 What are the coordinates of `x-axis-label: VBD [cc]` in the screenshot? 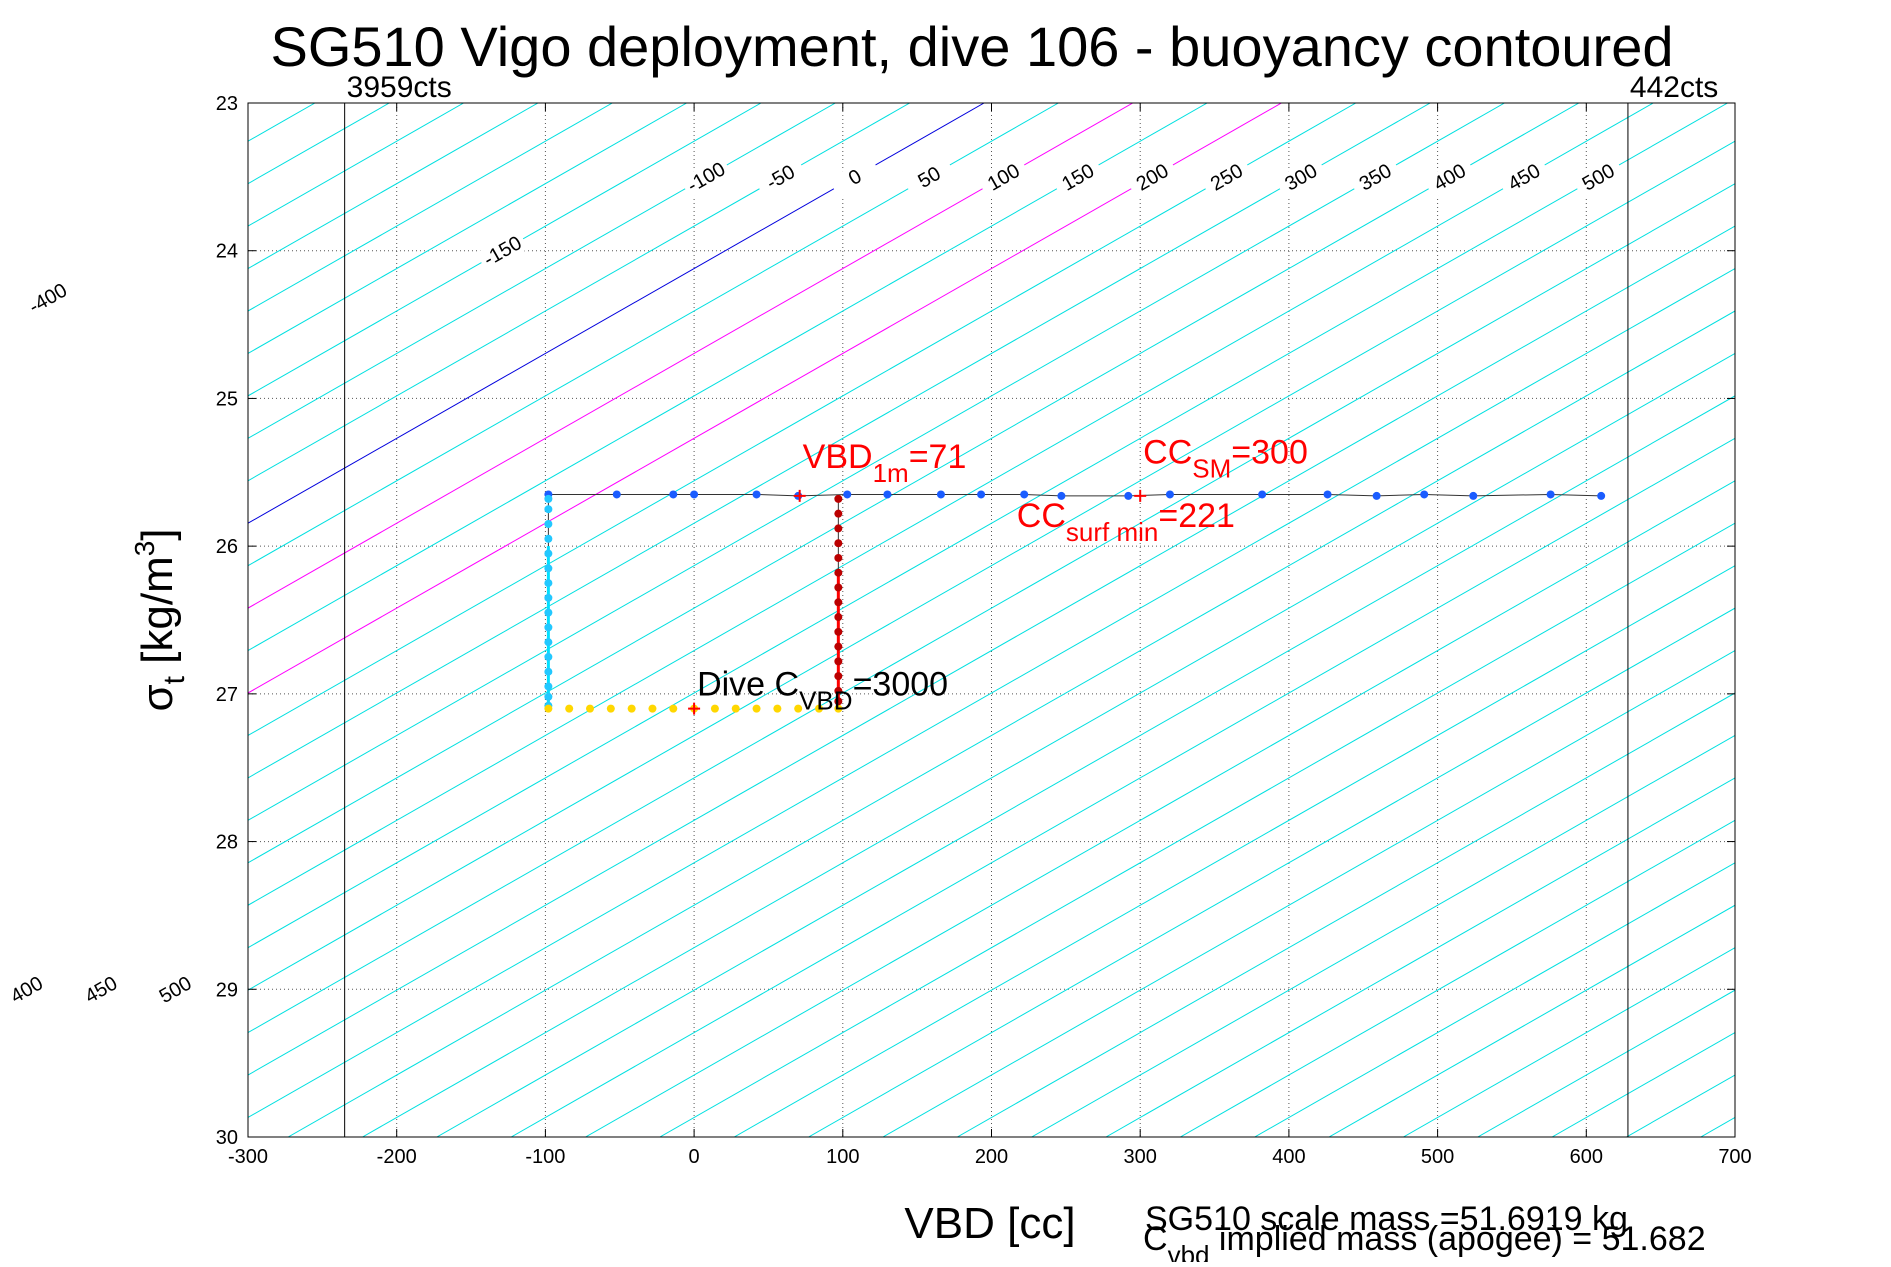 It's located at (989, 1223).